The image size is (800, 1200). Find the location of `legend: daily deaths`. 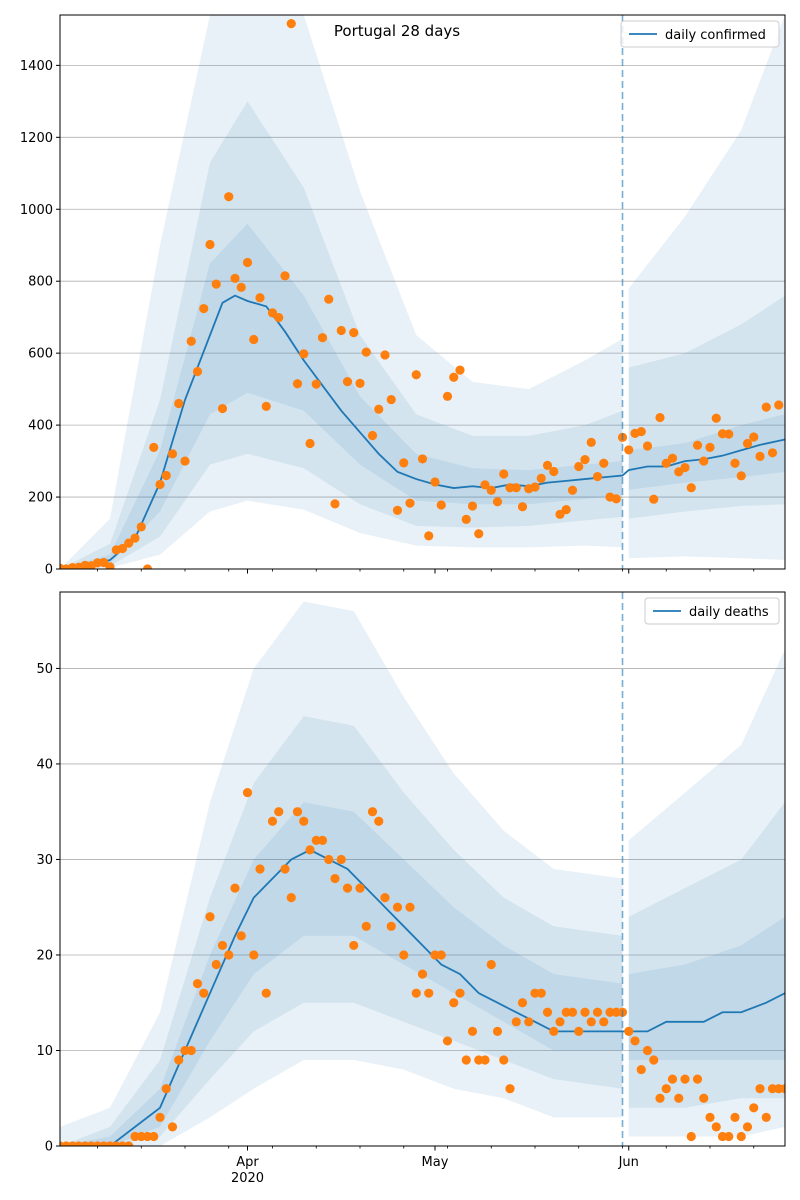

legend: daily deaths is located at coordinates (712, 611).